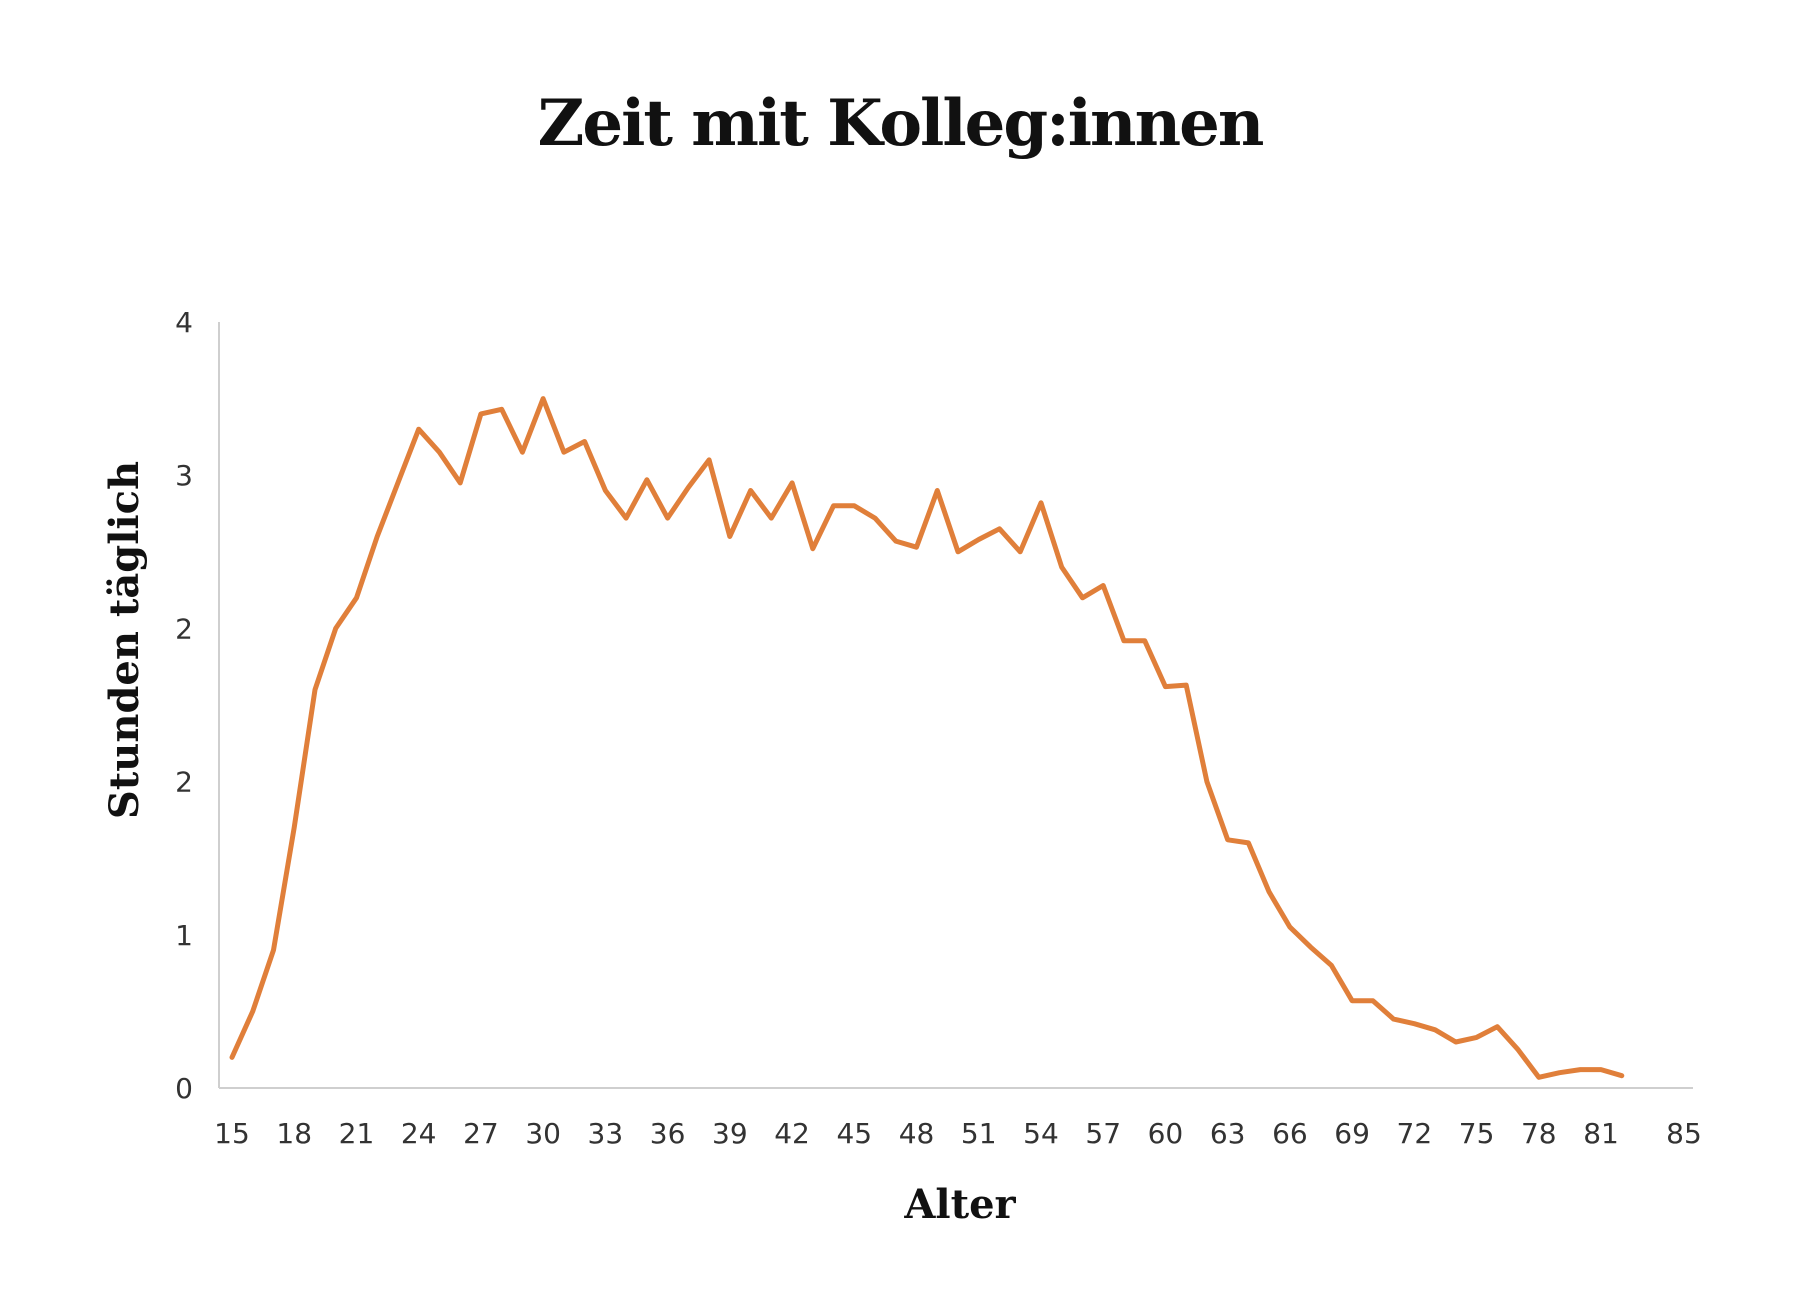  What do you see at coordinates (357, 1133) in the screenshot?
I see `x-tick-label: 21` at bounding box center [357, 1133].